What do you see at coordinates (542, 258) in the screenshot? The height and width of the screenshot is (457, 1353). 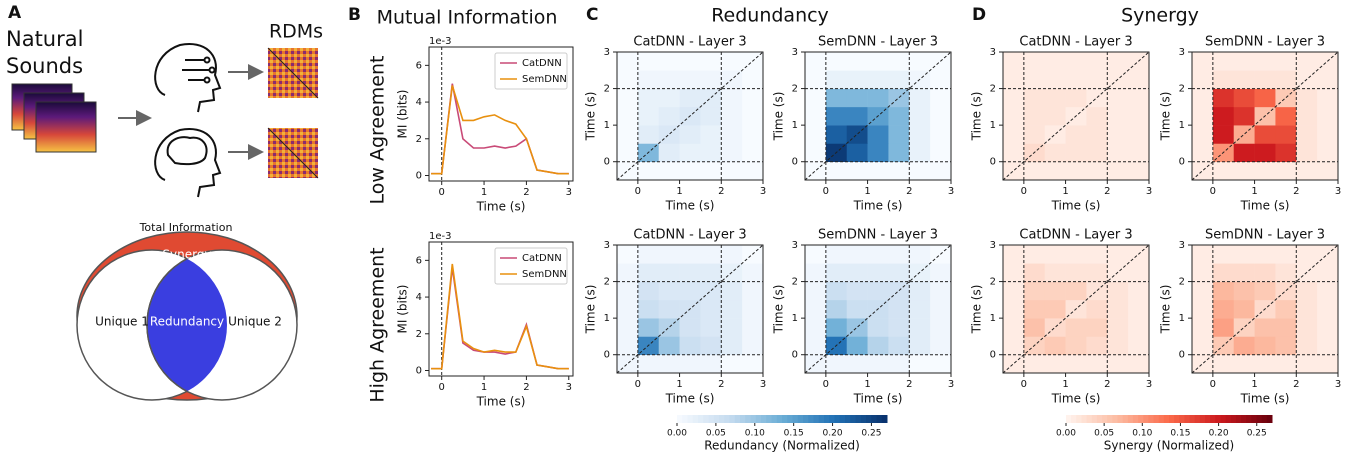 I see `legend-label: CatDNN` at bounding box center [542, 258].